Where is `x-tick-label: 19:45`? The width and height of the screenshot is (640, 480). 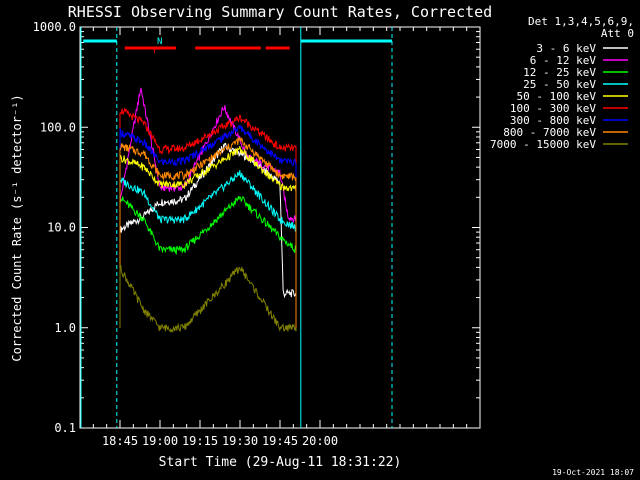
x-tick-label: 19:45 is located at coordinates (280, 441).